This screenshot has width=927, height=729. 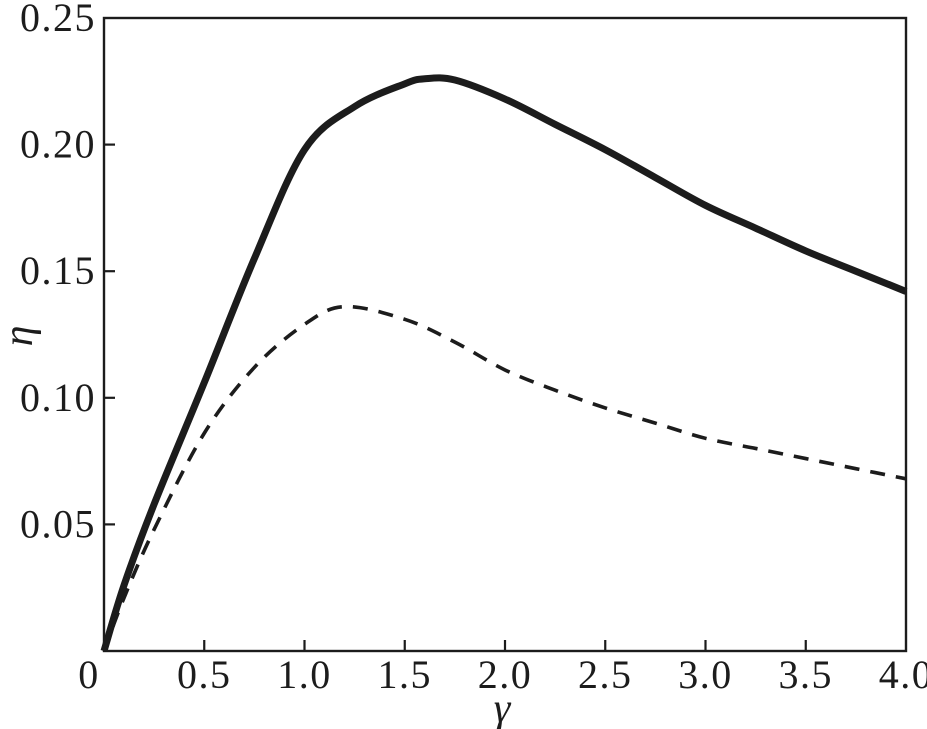 I want to click on x-tick-label: 3.5, so click(x=806, y=674).